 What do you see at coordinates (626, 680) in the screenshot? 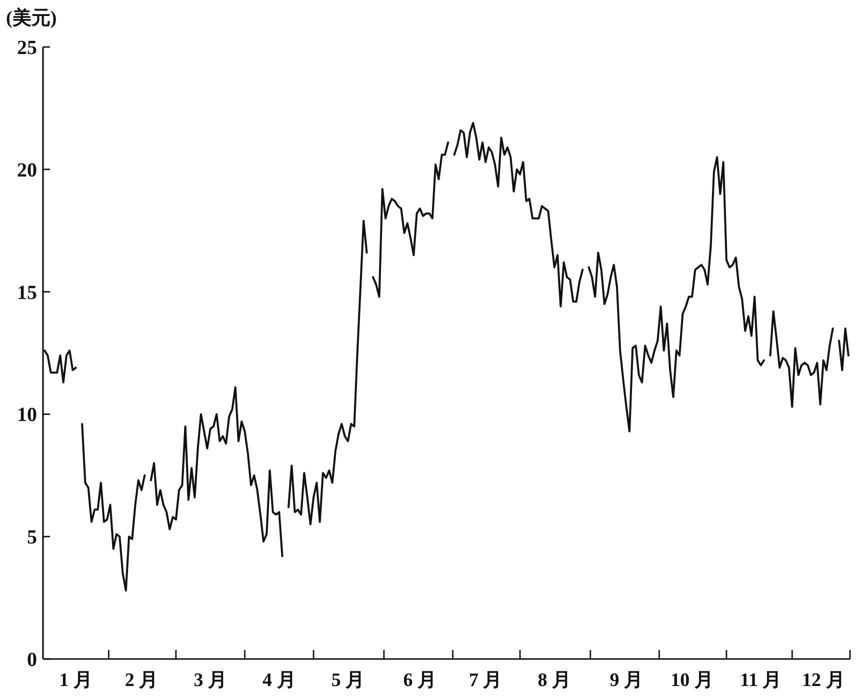
I see `x-tick-label: 9 月` at bounding box center [626, 680].